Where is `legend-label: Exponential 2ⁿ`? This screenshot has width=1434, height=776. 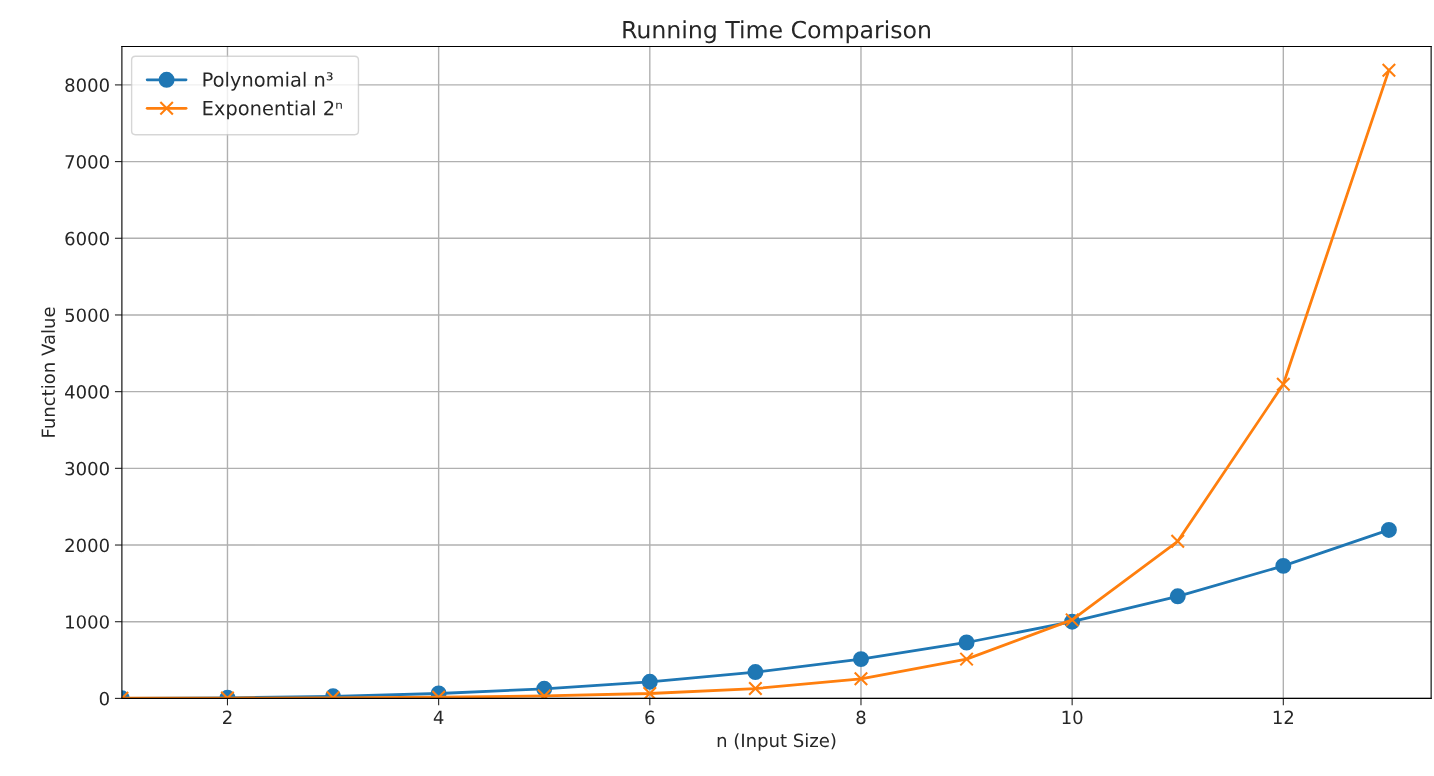
legend-label: Exponential 2ⁿ is located at coordinates (272, 110).